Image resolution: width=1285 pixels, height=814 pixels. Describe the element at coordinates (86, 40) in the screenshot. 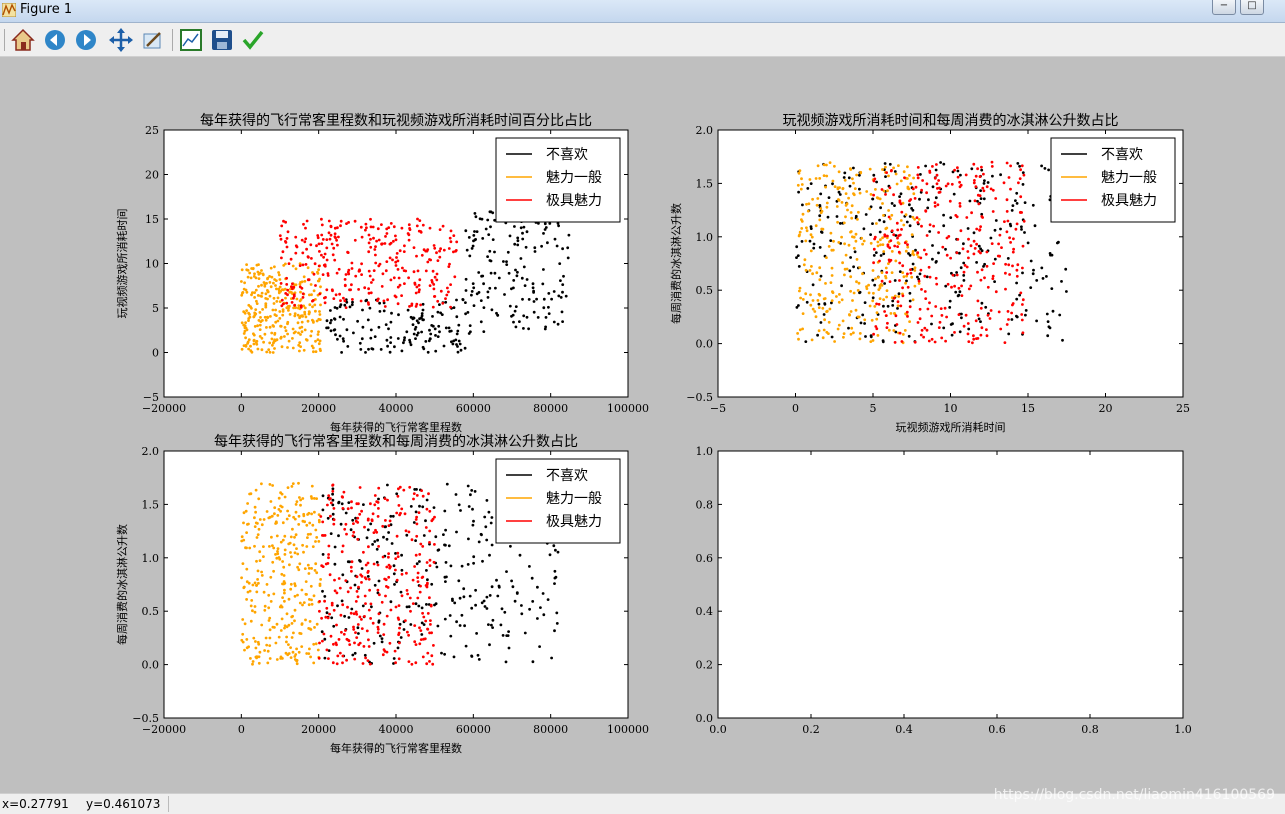

I see `forward-icon` at that location.